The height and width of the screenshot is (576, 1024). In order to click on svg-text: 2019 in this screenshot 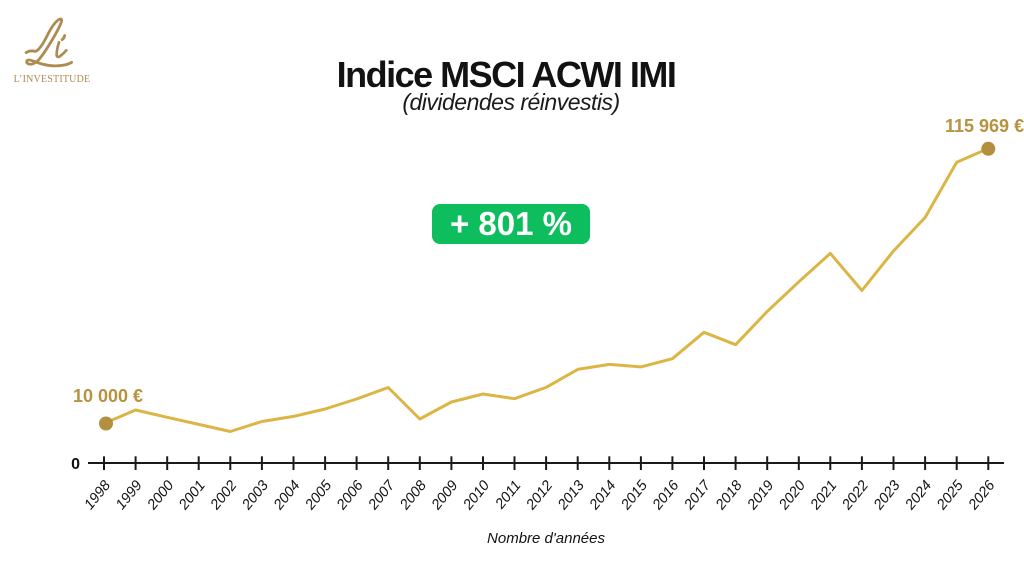, I will do `click(760, 496)`.